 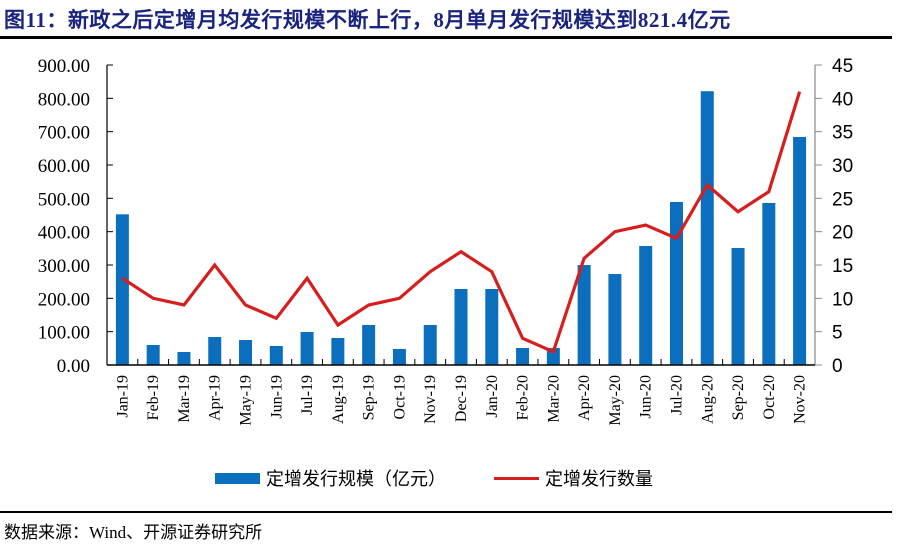 I want to click on x-axis-tick-label: Apr-19, so click(x=215, y=398).